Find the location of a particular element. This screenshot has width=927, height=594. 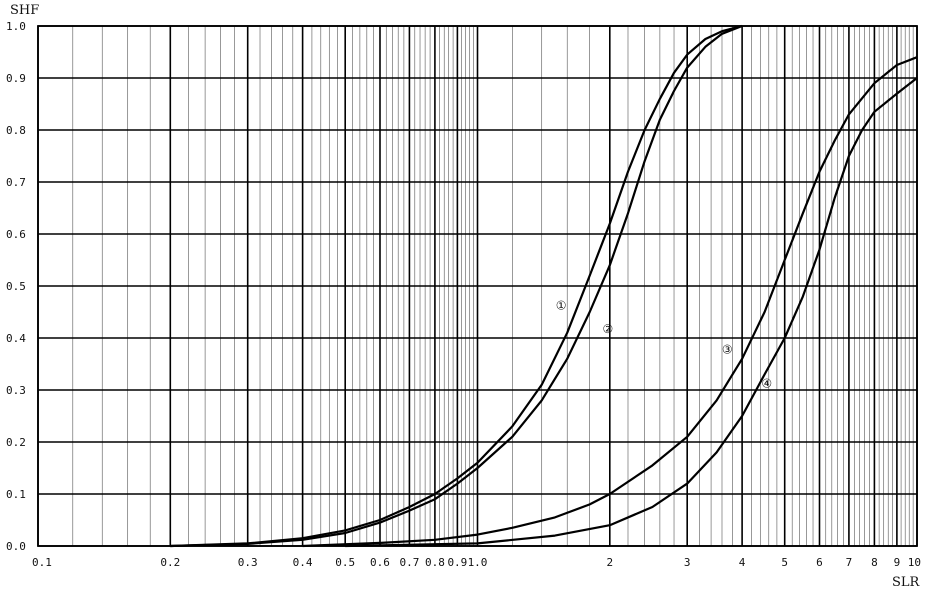

x-tick-label: 8 is located at coordinates (874, 562).